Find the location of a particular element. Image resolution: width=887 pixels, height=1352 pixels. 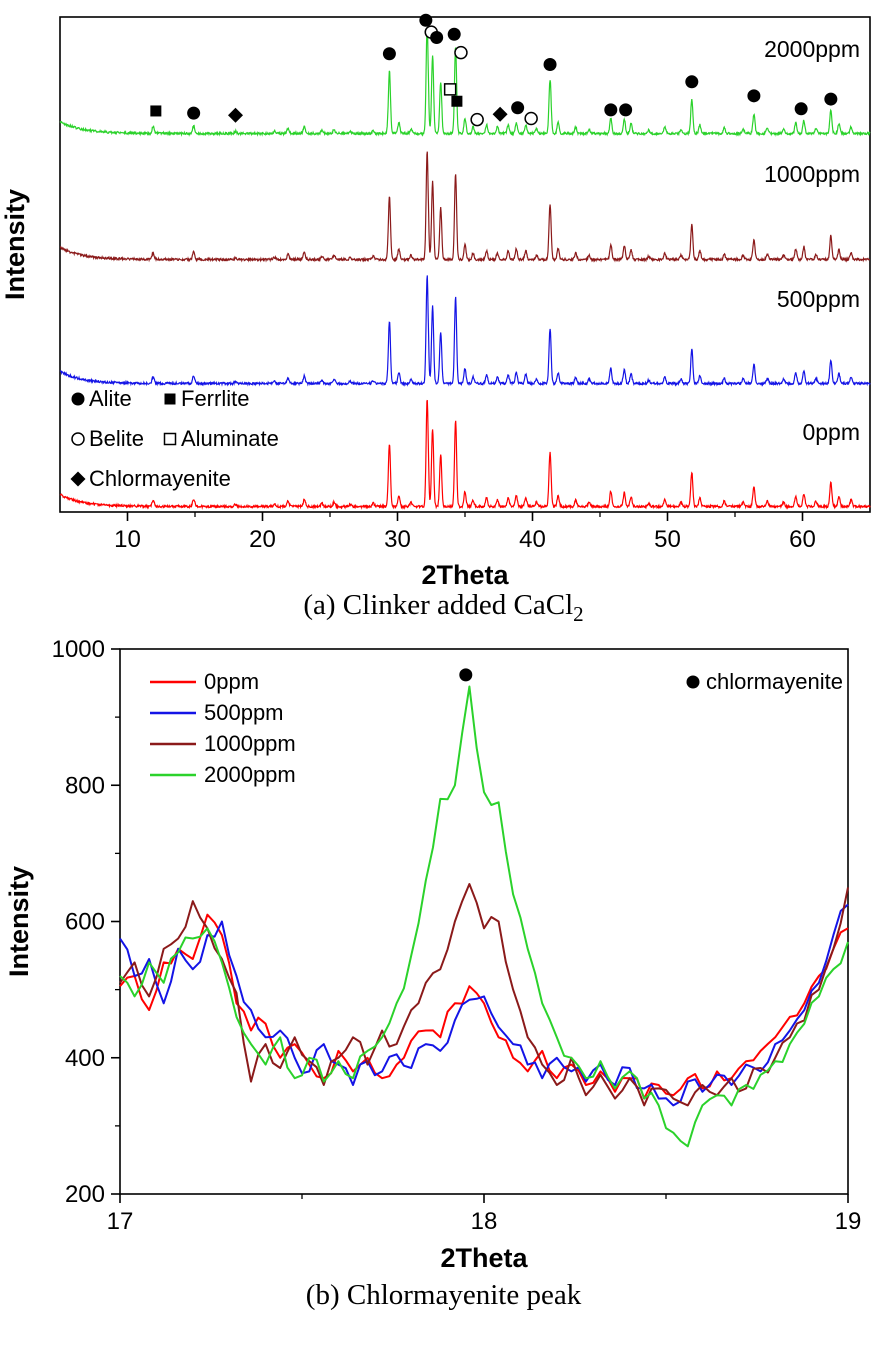

x-tick-label: 18 is located at coordinates (484, 1221).